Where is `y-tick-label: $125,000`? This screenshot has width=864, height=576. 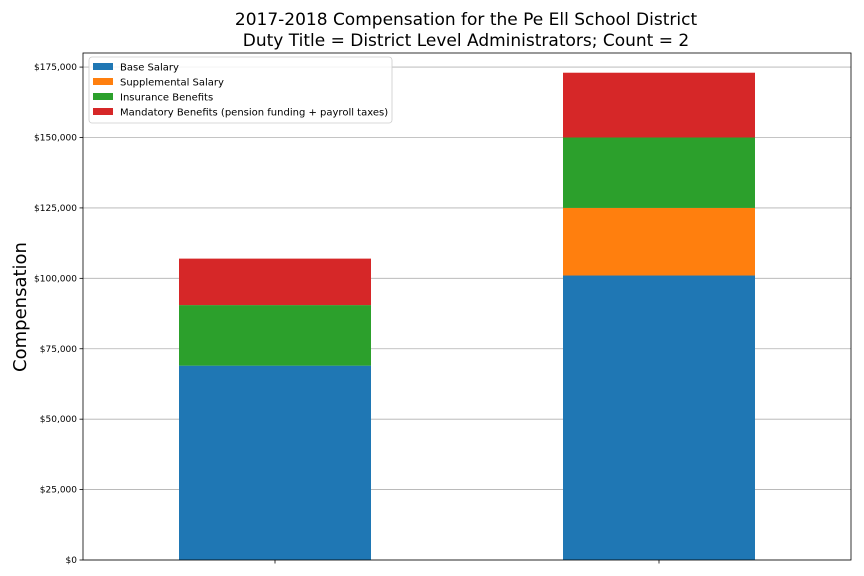 y-tick-label: $125,000 is located at coordinates (55, 209).